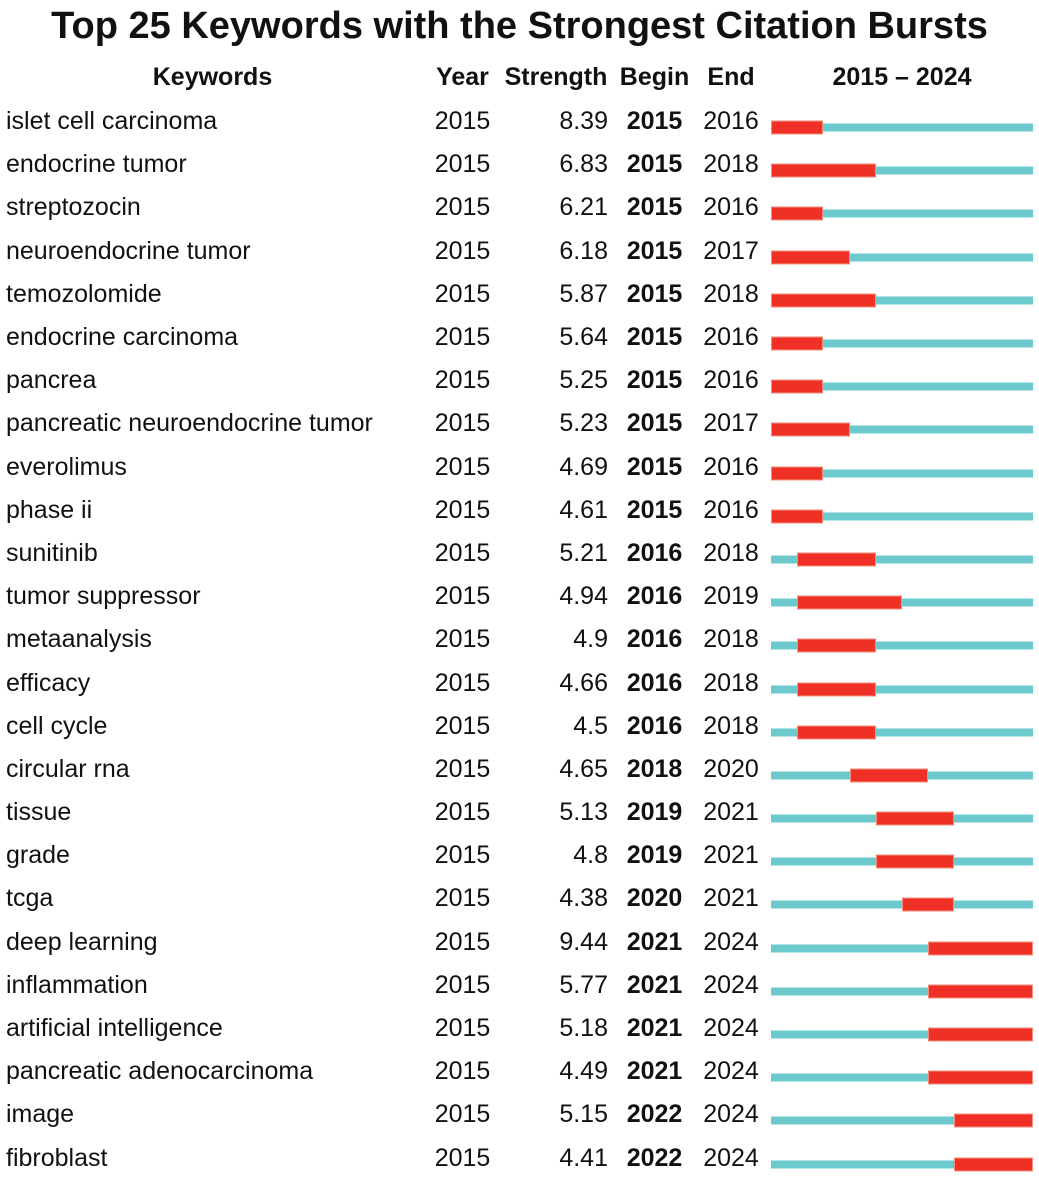 The width and height of the screenshot is (1039, 1181). What do you see at coordinates (519, 1114) in the screenshot?
I see `table-row: image 2015 5.15 2022 2024` at bounding box center [519, 1114].